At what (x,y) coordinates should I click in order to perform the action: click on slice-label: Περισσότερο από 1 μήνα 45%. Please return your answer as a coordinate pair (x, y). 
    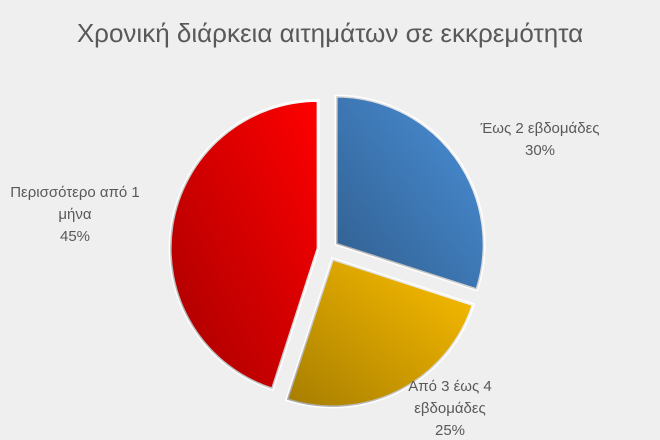
    Looking at the image, I should click on (75, 215).